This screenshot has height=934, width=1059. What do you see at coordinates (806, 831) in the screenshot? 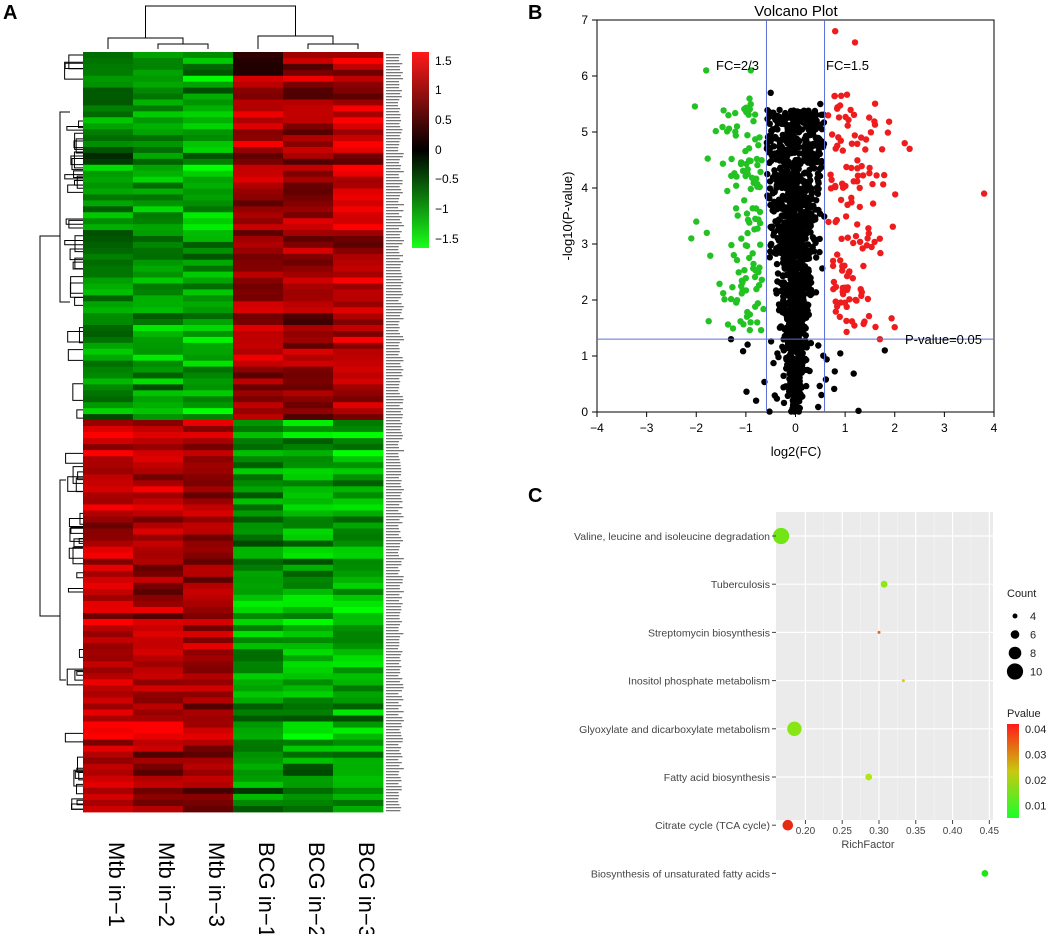
I see `x-tick-label: 0.20` at bounding box center [806, 831].